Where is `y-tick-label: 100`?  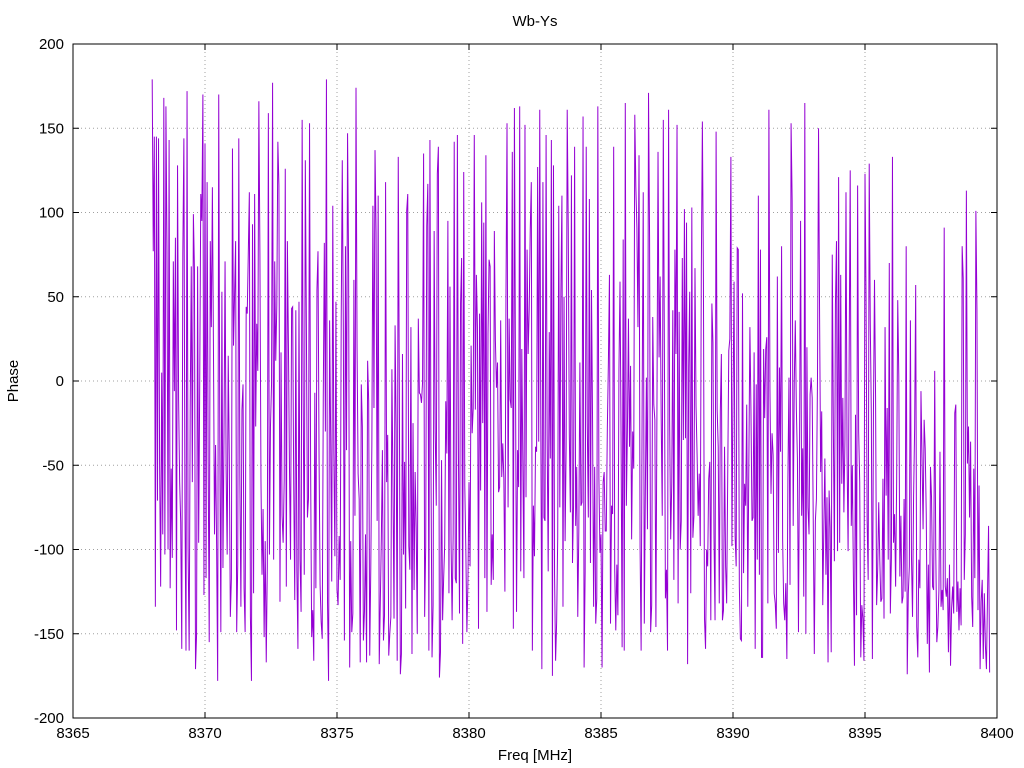 y-tick-label: 100 is located at coordinates (51, 213).